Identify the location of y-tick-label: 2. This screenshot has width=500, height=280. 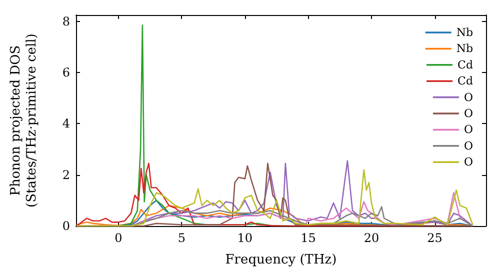
(66, 175).